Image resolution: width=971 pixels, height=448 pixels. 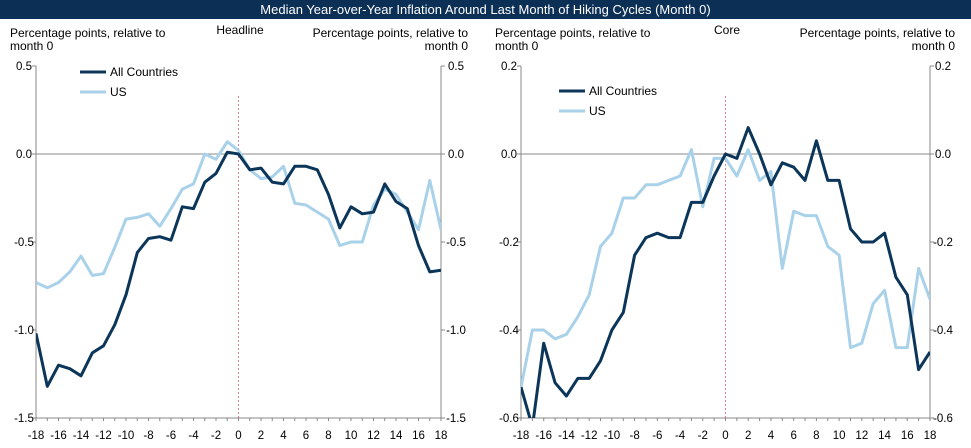 What do you see at coordinates (727, 30) in the screenshot?
I see `panel-title: Core` at bounding box center [727, 30].